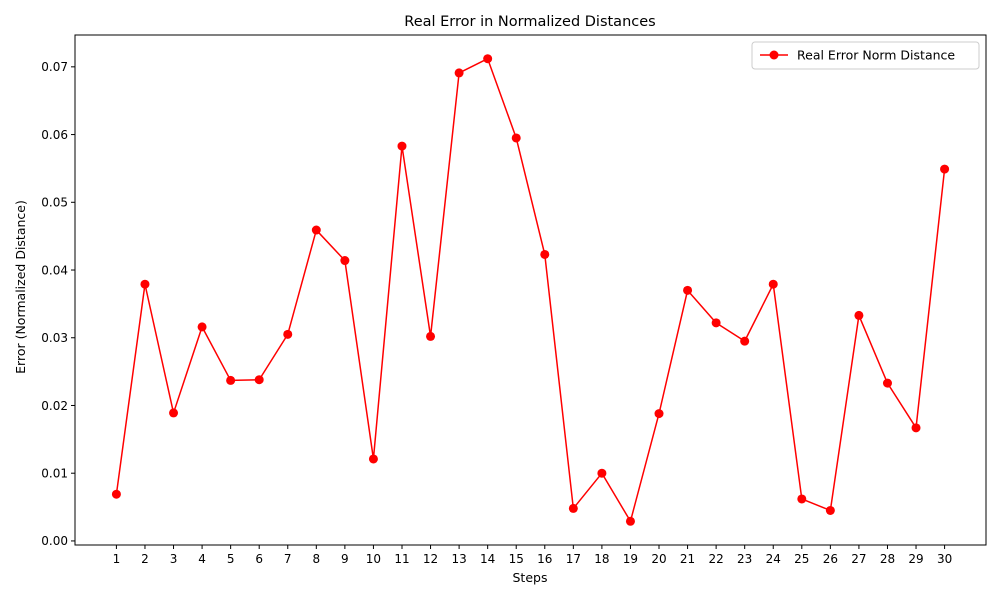 This screenshot has height=604, width=1000. Describe the element at coordinates (202, 559) in the screenshot. I see `x-tick-label: 4` at that location.